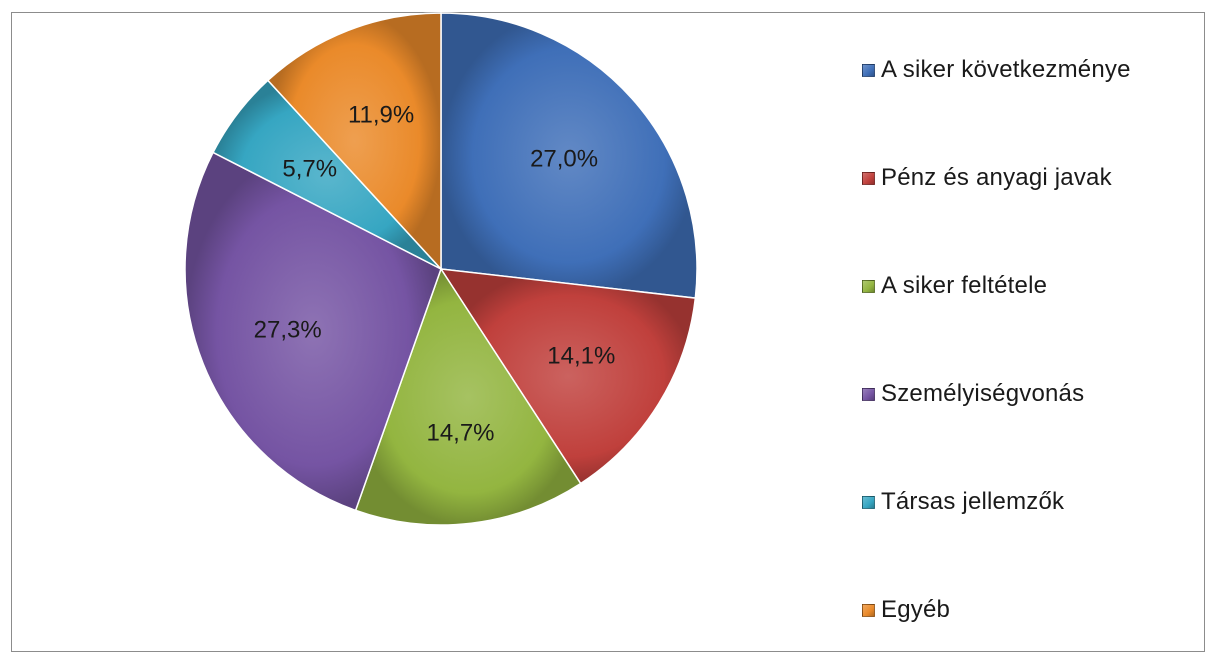  I want to click on legend-item-2: A siker feltétele, so click(954, 286).